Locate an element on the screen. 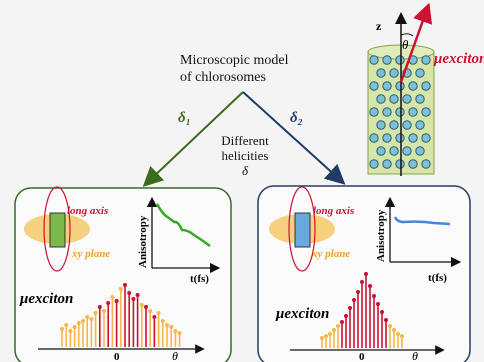  delta2-label: δ₂ is located at coordinates (296, 118).